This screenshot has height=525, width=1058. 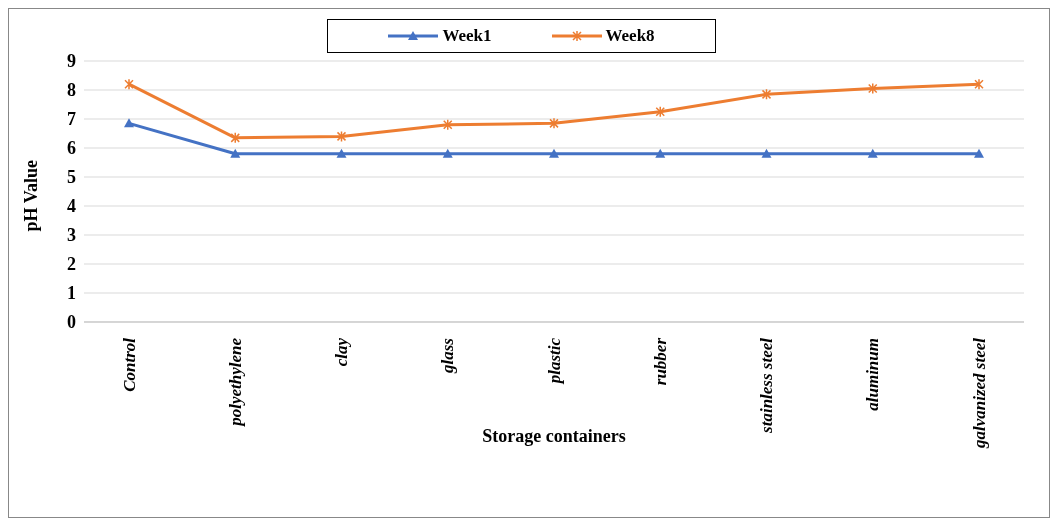 What do you see at coordinates (341, 352) in the screenshot?
I see `x-tick-label: clay` at bounding box center [341, 352].